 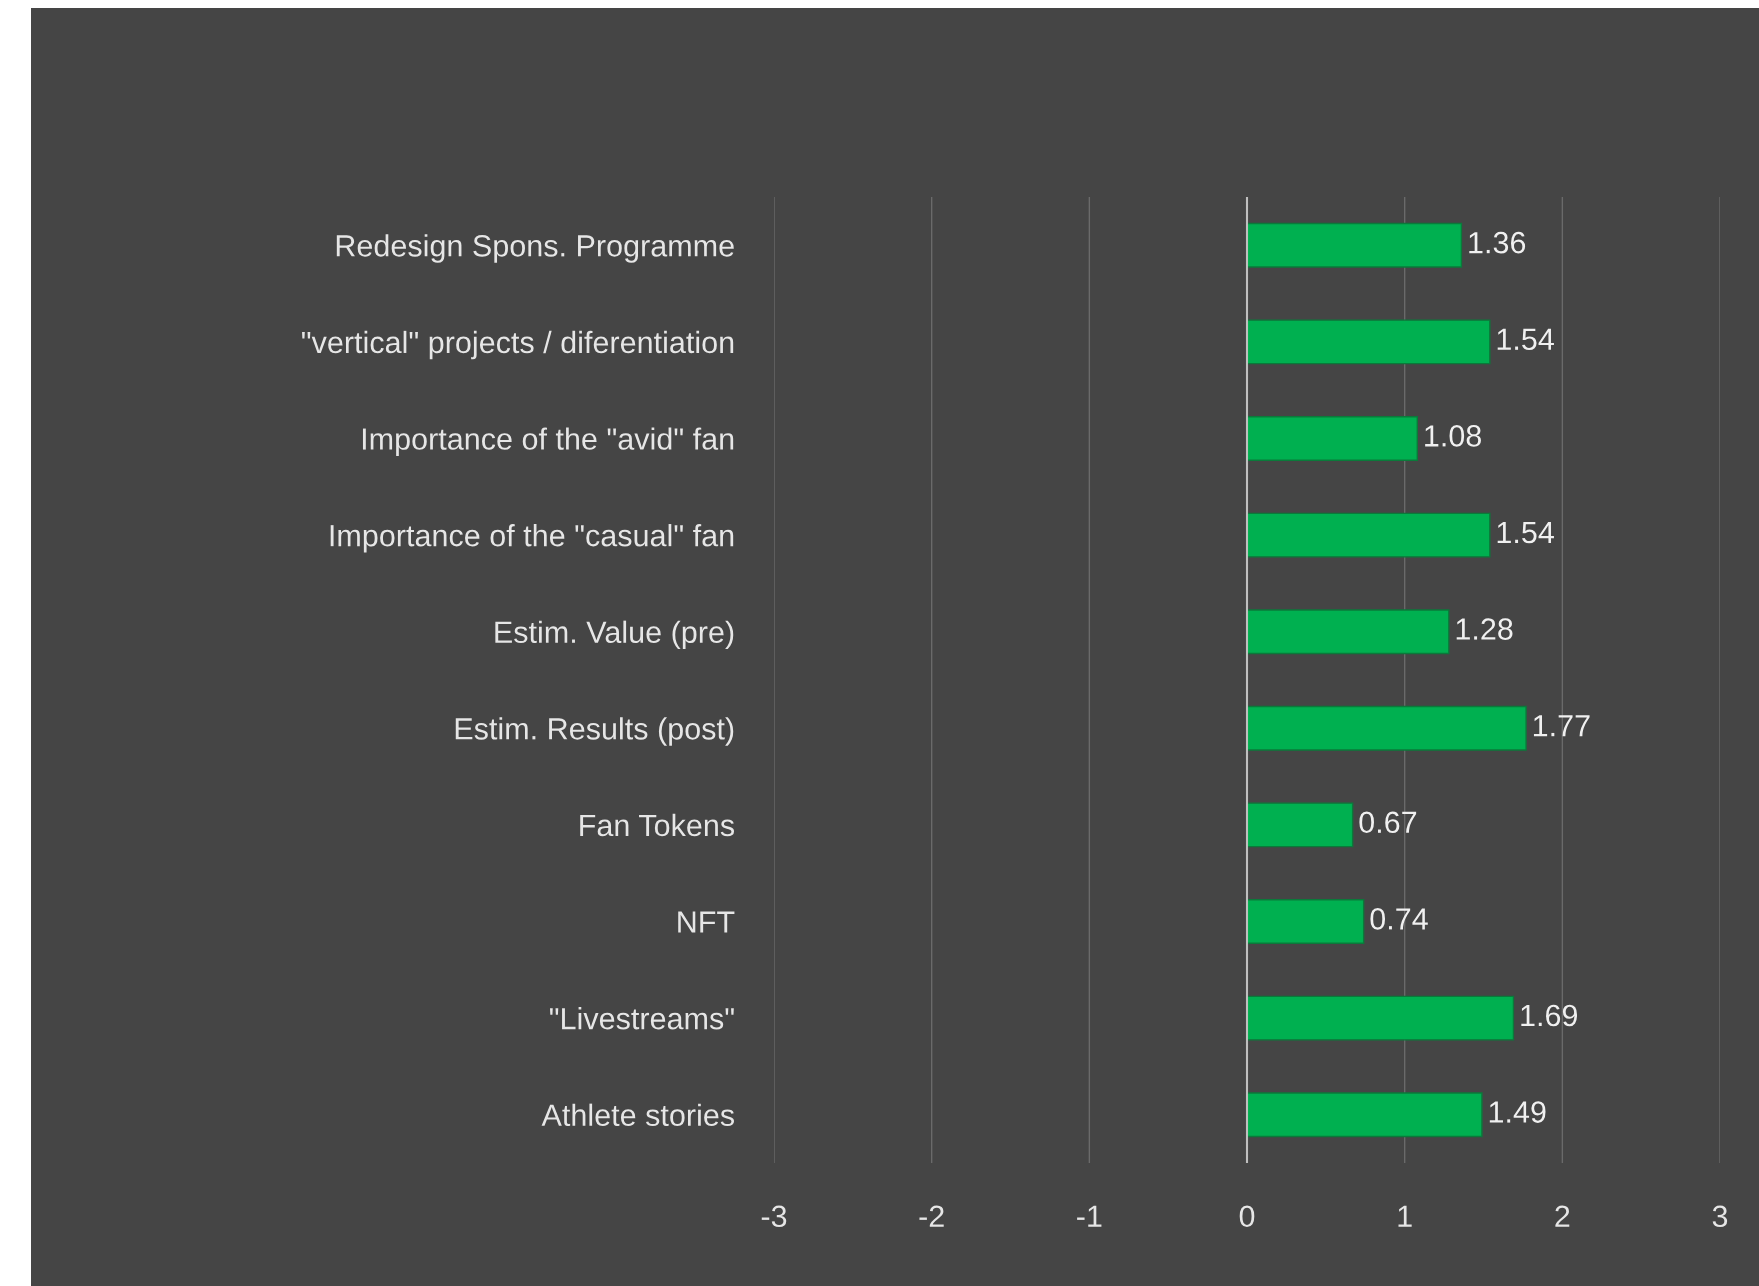 What do you see at coordinates (1405, 1216) in the screenshot?
I see `x-tick-label: 1` at bounding box center [1405, 1216].